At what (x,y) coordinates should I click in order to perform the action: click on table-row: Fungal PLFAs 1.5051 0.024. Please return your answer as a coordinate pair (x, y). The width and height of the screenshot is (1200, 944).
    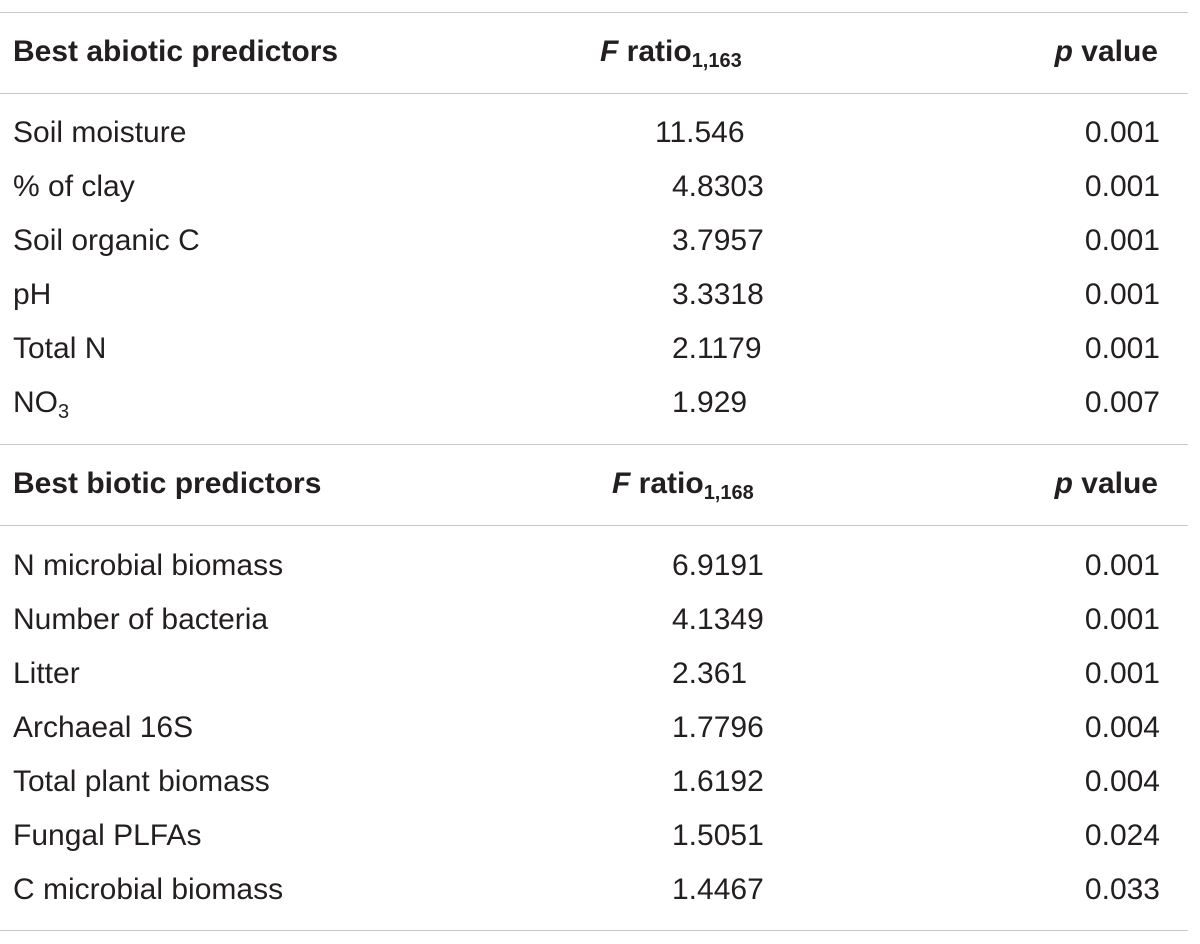
    Looking at the image, I should click on (600, 836).